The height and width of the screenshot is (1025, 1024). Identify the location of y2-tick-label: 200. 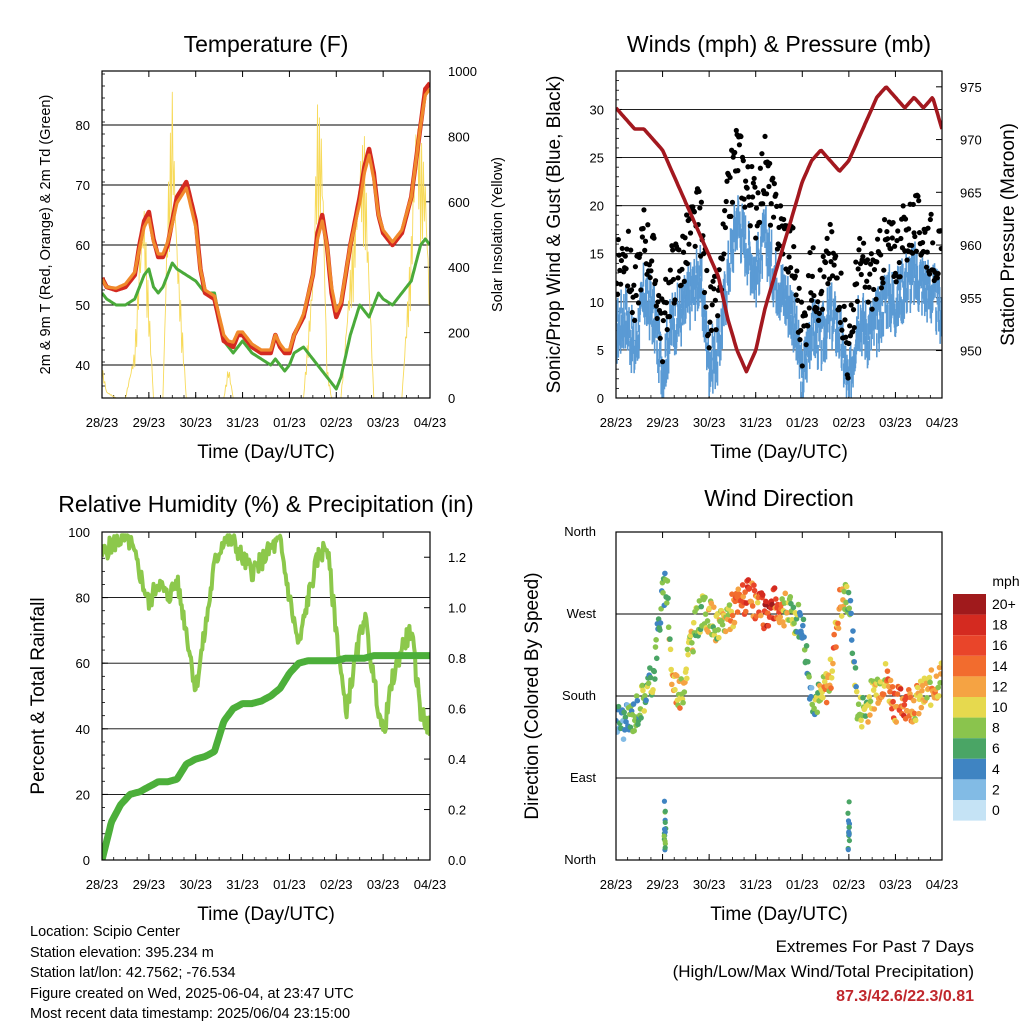
(459, 333).